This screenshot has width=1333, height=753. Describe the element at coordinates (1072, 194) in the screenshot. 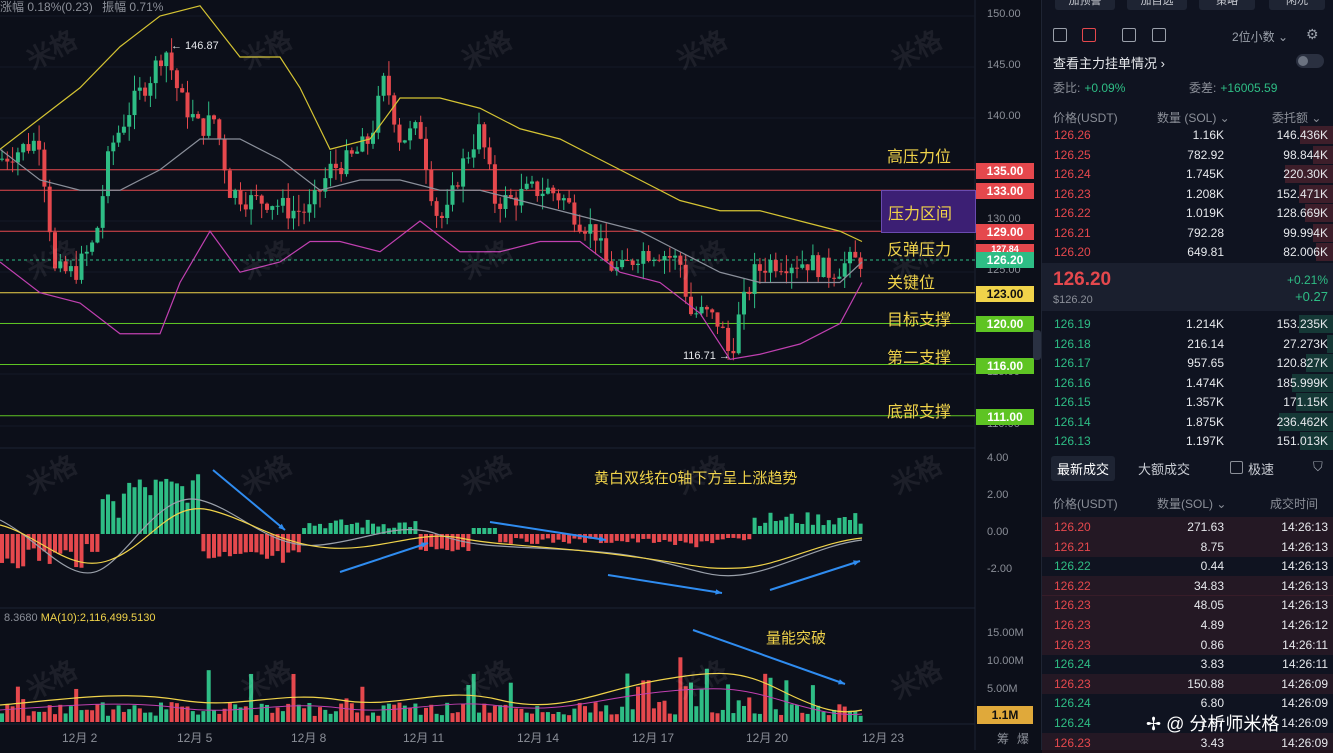

I see `row-price: 126.23` at that location.